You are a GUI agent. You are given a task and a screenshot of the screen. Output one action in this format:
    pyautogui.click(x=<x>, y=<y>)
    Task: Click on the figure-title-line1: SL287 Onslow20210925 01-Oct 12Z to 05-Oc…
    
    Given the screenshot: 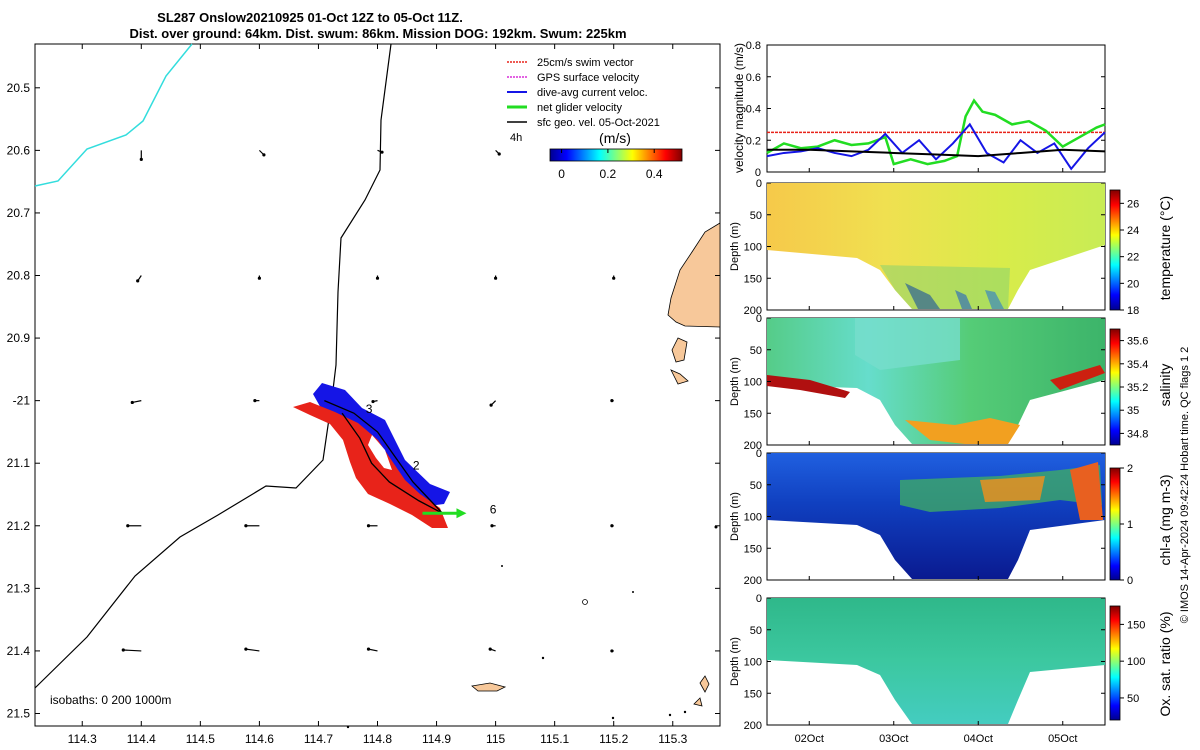 What is the action you would take?
    pyautogui.click(x=310, y=17)
    